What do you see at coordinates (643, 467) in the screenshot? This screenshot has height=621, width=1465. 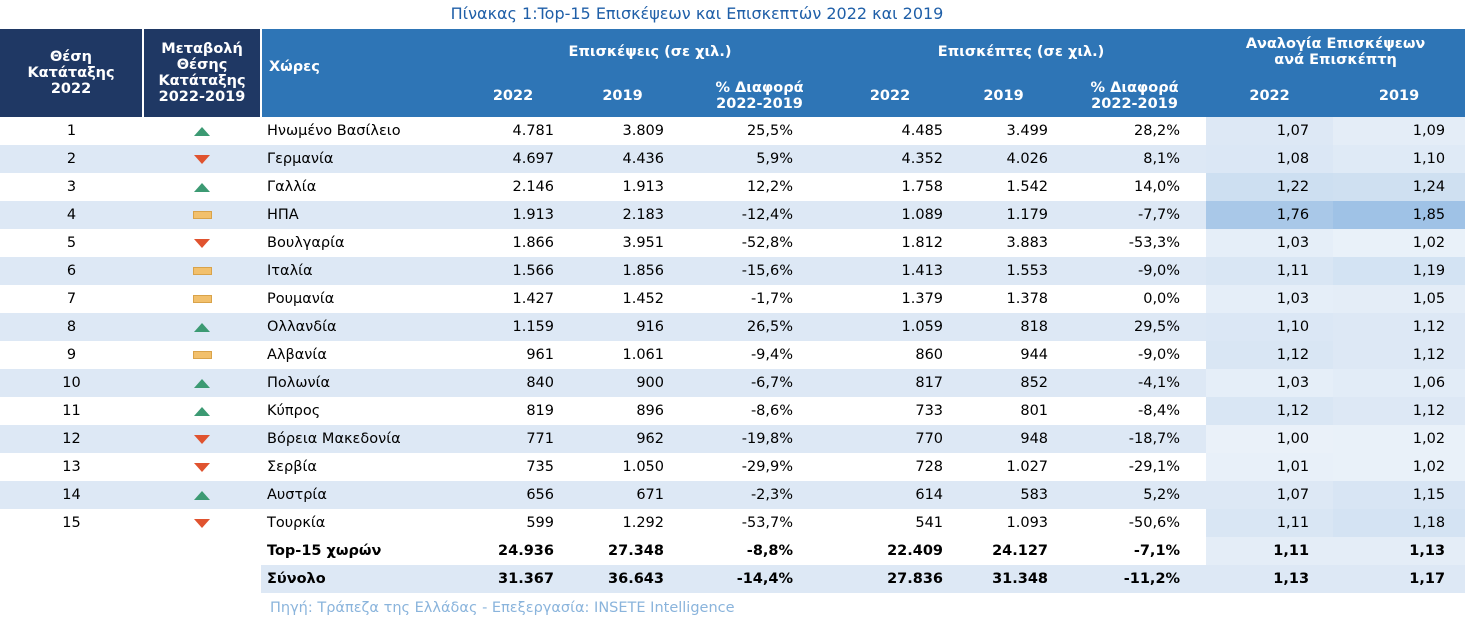 I see `visits-2019-cell: 1.050` at bounding box center [643, 467].